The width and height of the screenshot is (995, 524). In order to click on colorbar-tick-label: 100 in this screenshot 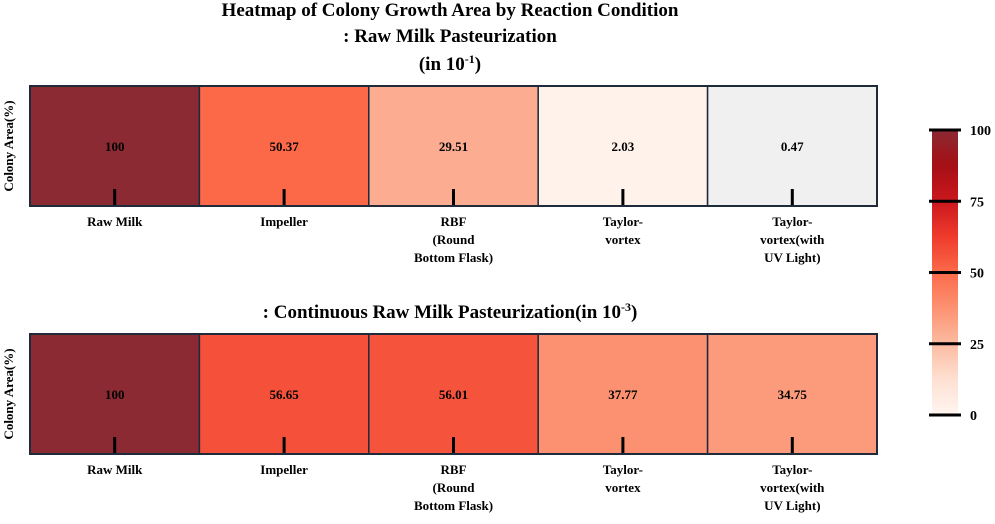, I will do `click(980, 131)`.